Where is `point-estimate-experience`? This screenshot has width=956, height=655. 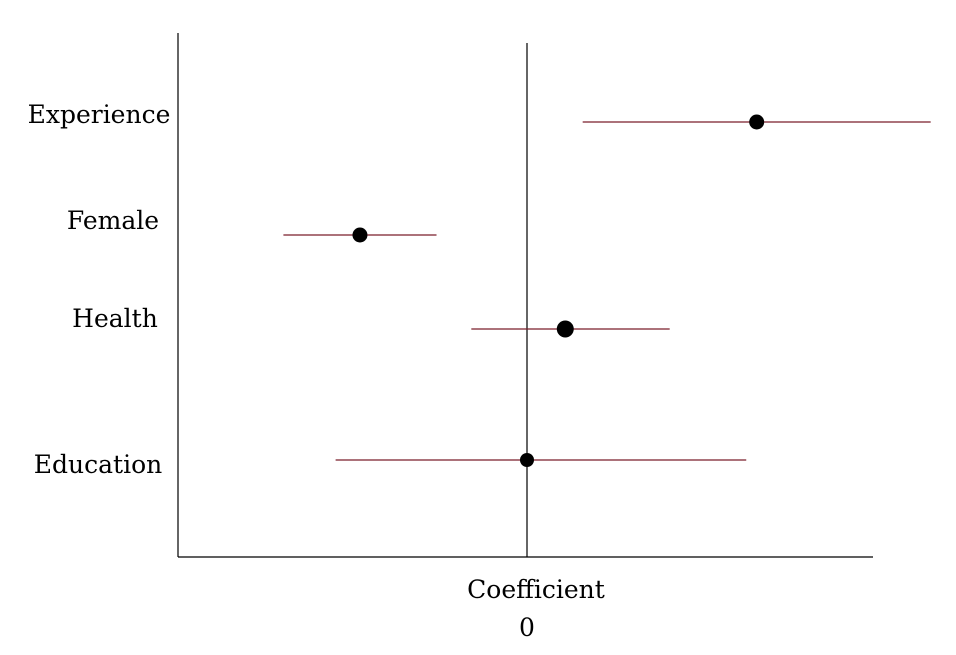 point-estimate-experience is located at coordinates (757, 122).